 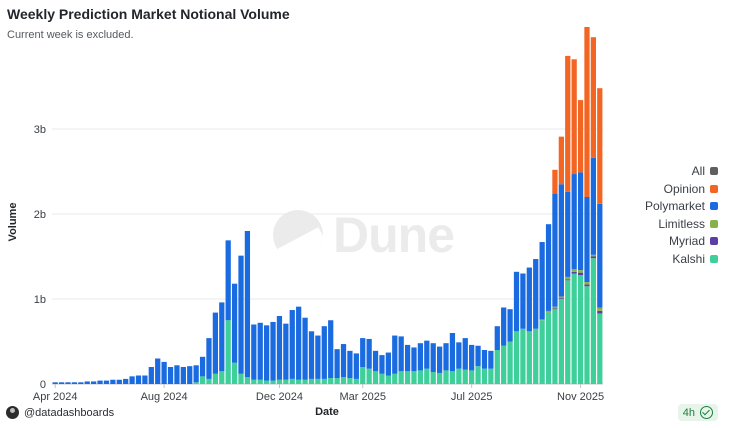 I want to click on legend-item-limitless: Limitless, so click(x=681, y=225).